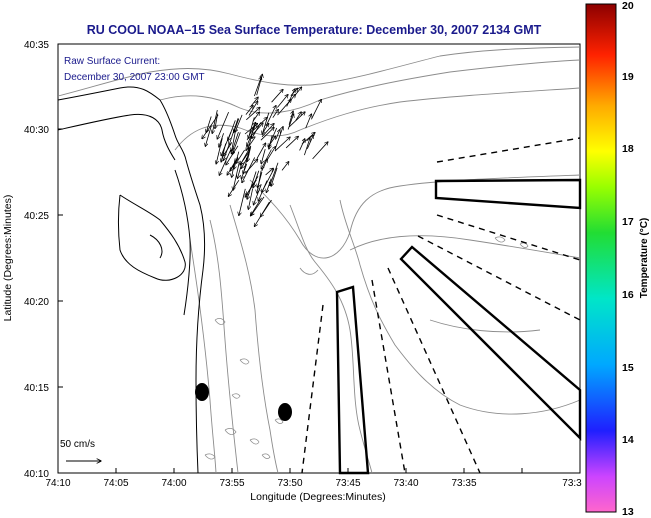 This screenshot has height=518, width=651. Describe the element at coordinates (405, 483) in the screenshot. I see `x-tick-label: 73:40` at that location.